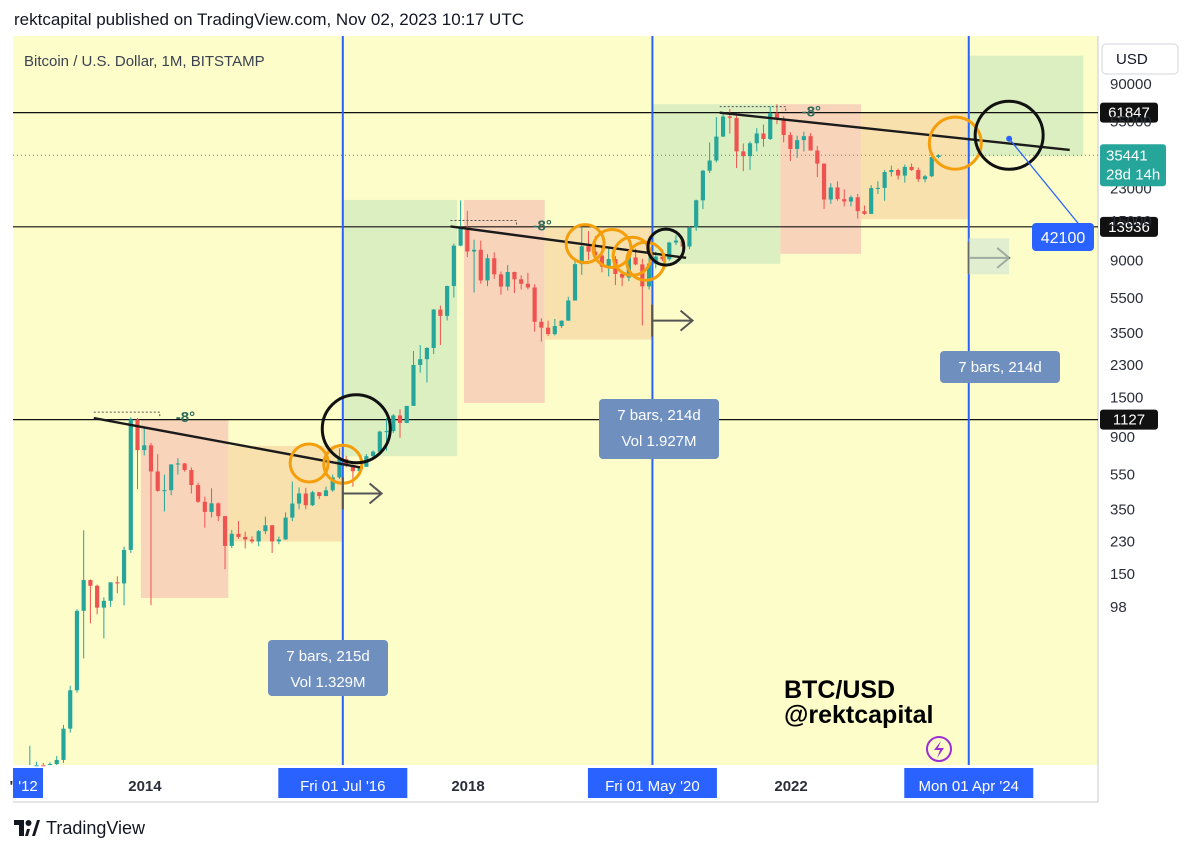  I want to click on currency-button, so click(1140, 59).